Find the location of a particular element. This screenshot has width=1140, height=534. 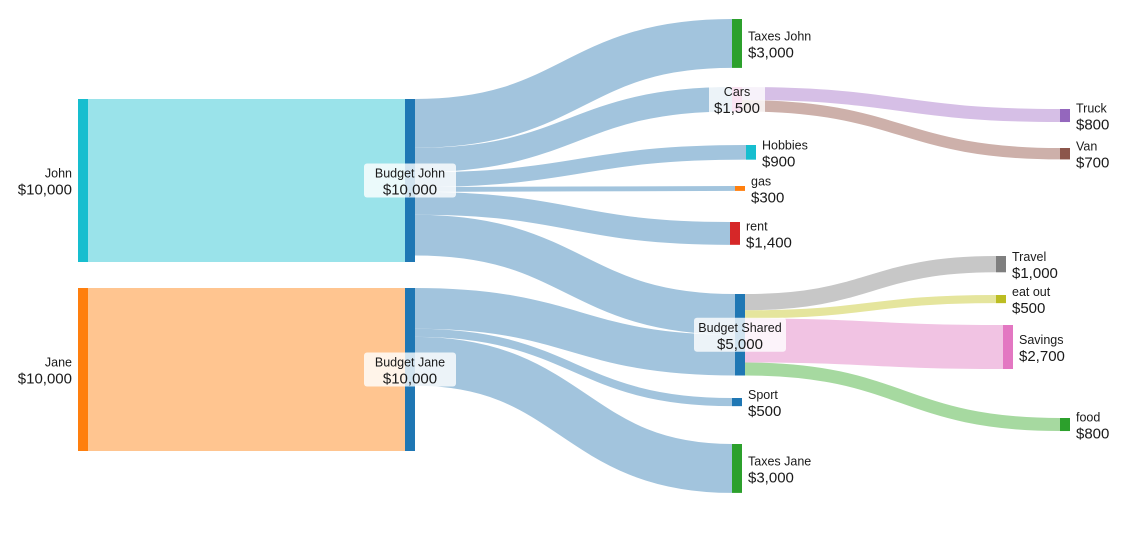

label-eat_out: eat out$500 is located at coordinates (1031, 301).